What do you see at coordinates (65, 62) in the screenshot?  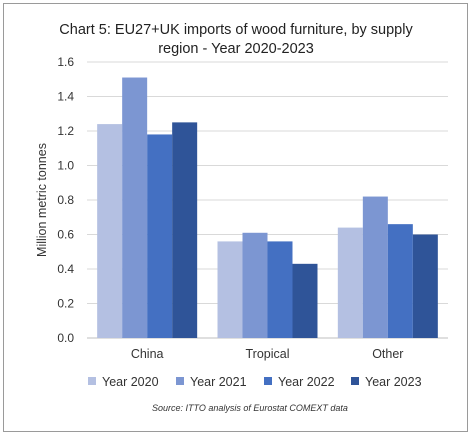 I see `y-tick-label: 1.6` at bounding box center [65, 62].